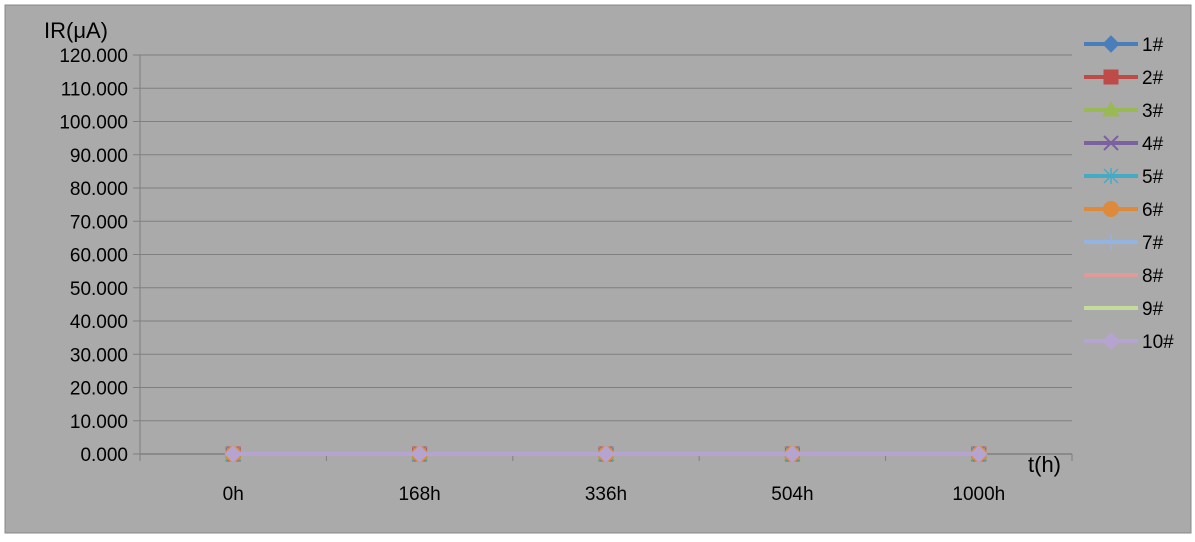 Image resolution: width=1195 pixels, height=542 pixels. I want to click on legend-label: 2#, so click(1153, 78).